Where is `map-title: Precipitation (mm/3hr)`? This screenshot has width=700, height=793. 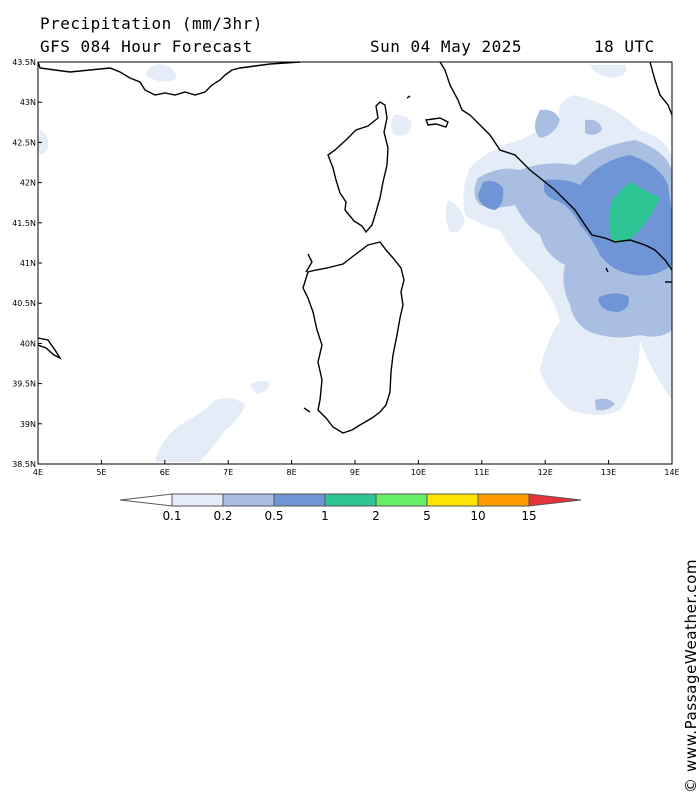
map-title: Precipitation (mm/3hr) is located at coordinates (151, 23).